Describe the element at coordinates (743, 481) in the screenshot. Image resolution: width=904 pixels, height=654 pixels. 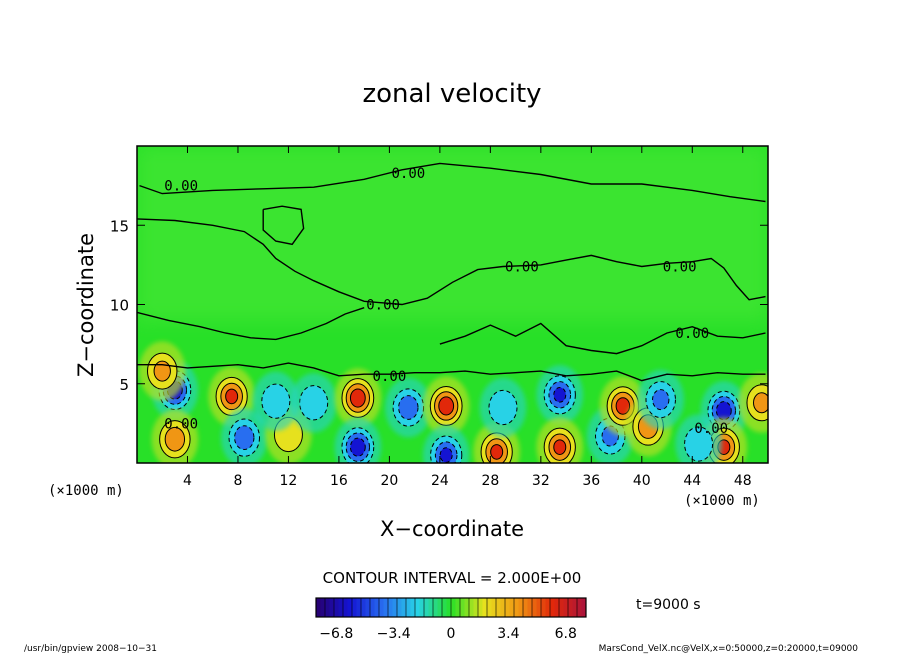
I see `x-tick-label-11: 48` at that location.